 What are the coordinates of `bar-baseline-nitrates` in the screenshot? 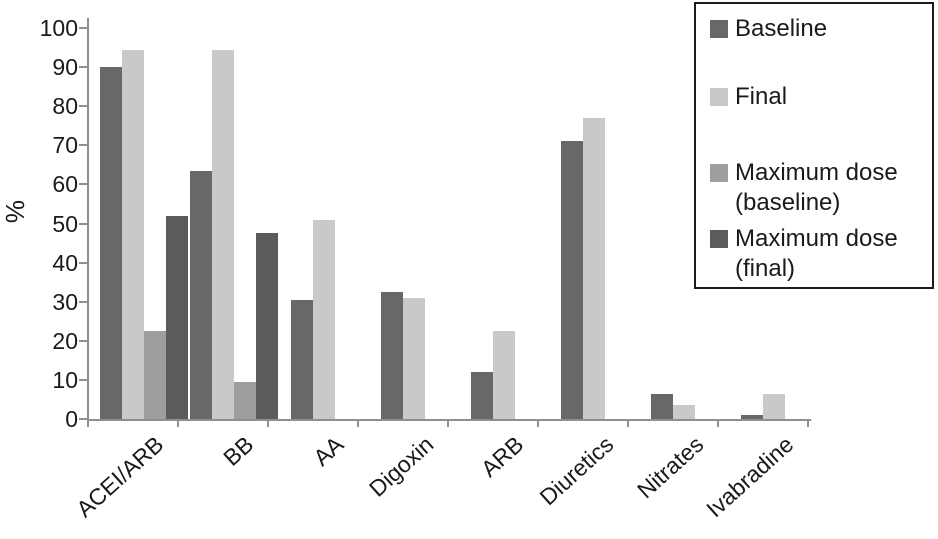 It's located at (662, 406).